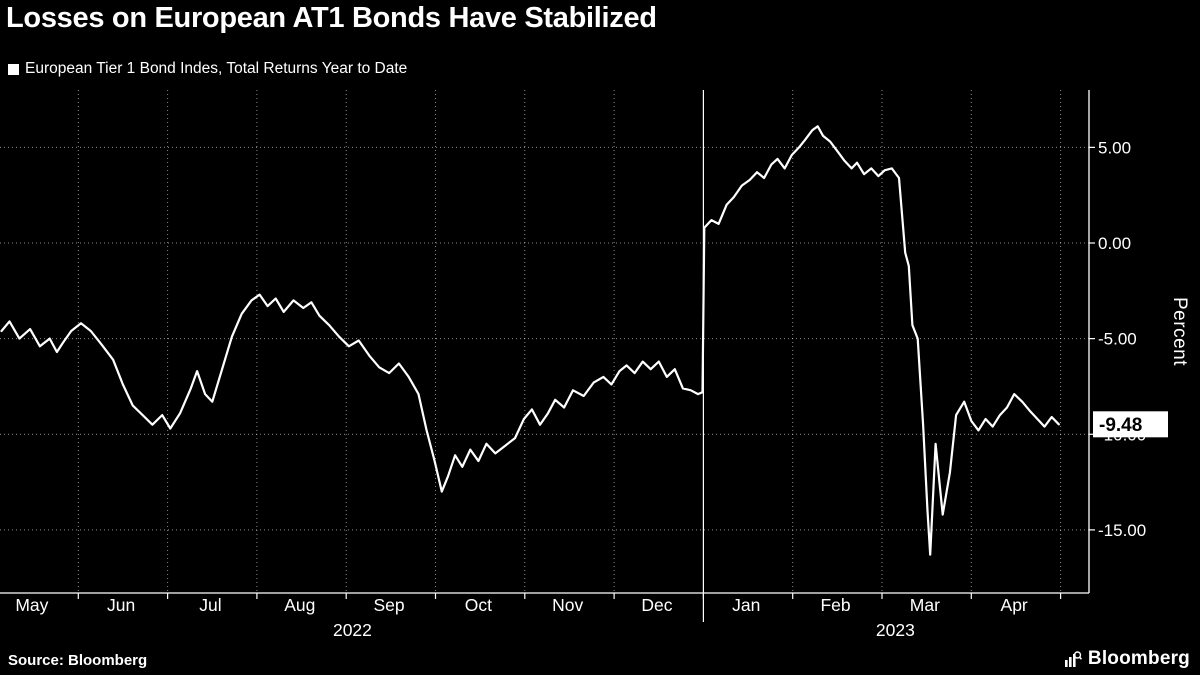 Image resolution: width=1200 pixels, height=675 pixels. I want to click on bloomberg-logo-icon, so click(1073, 659).